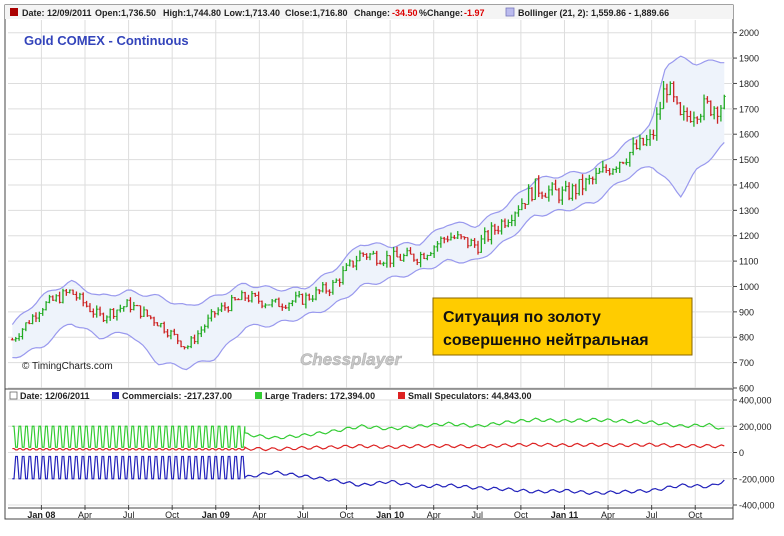 The height and width of the screenshot is (536, 784). What do you see at coordinates (258, 395) in the screenshot?
I see `large-traders-swatch` at bounding box center [258, 395].